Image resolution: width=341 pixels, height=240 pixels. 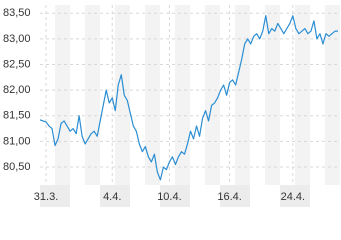 What do you see at coordinates (169, 197) in the screenshot?
I see `x-tick-label: 10.4.` at bounding box center [169, 197].